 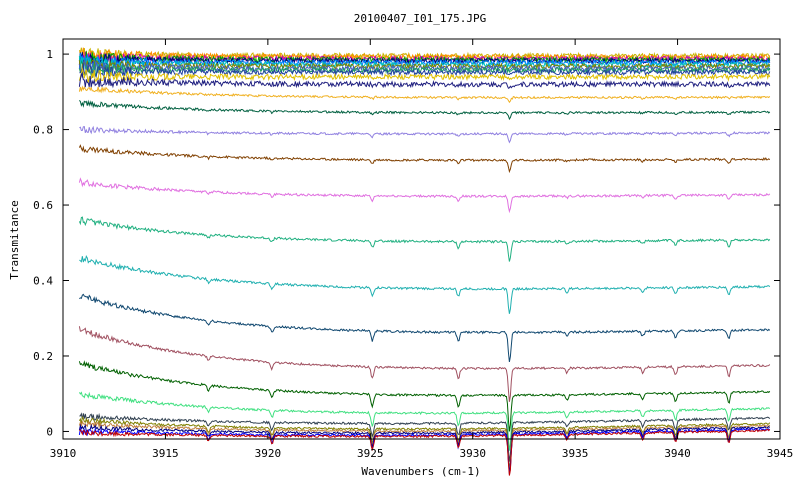 What do you see at coordinates (49, 431) in the screenshot?
I see `y-tick-label: 0` at bounding box center [49, 431].